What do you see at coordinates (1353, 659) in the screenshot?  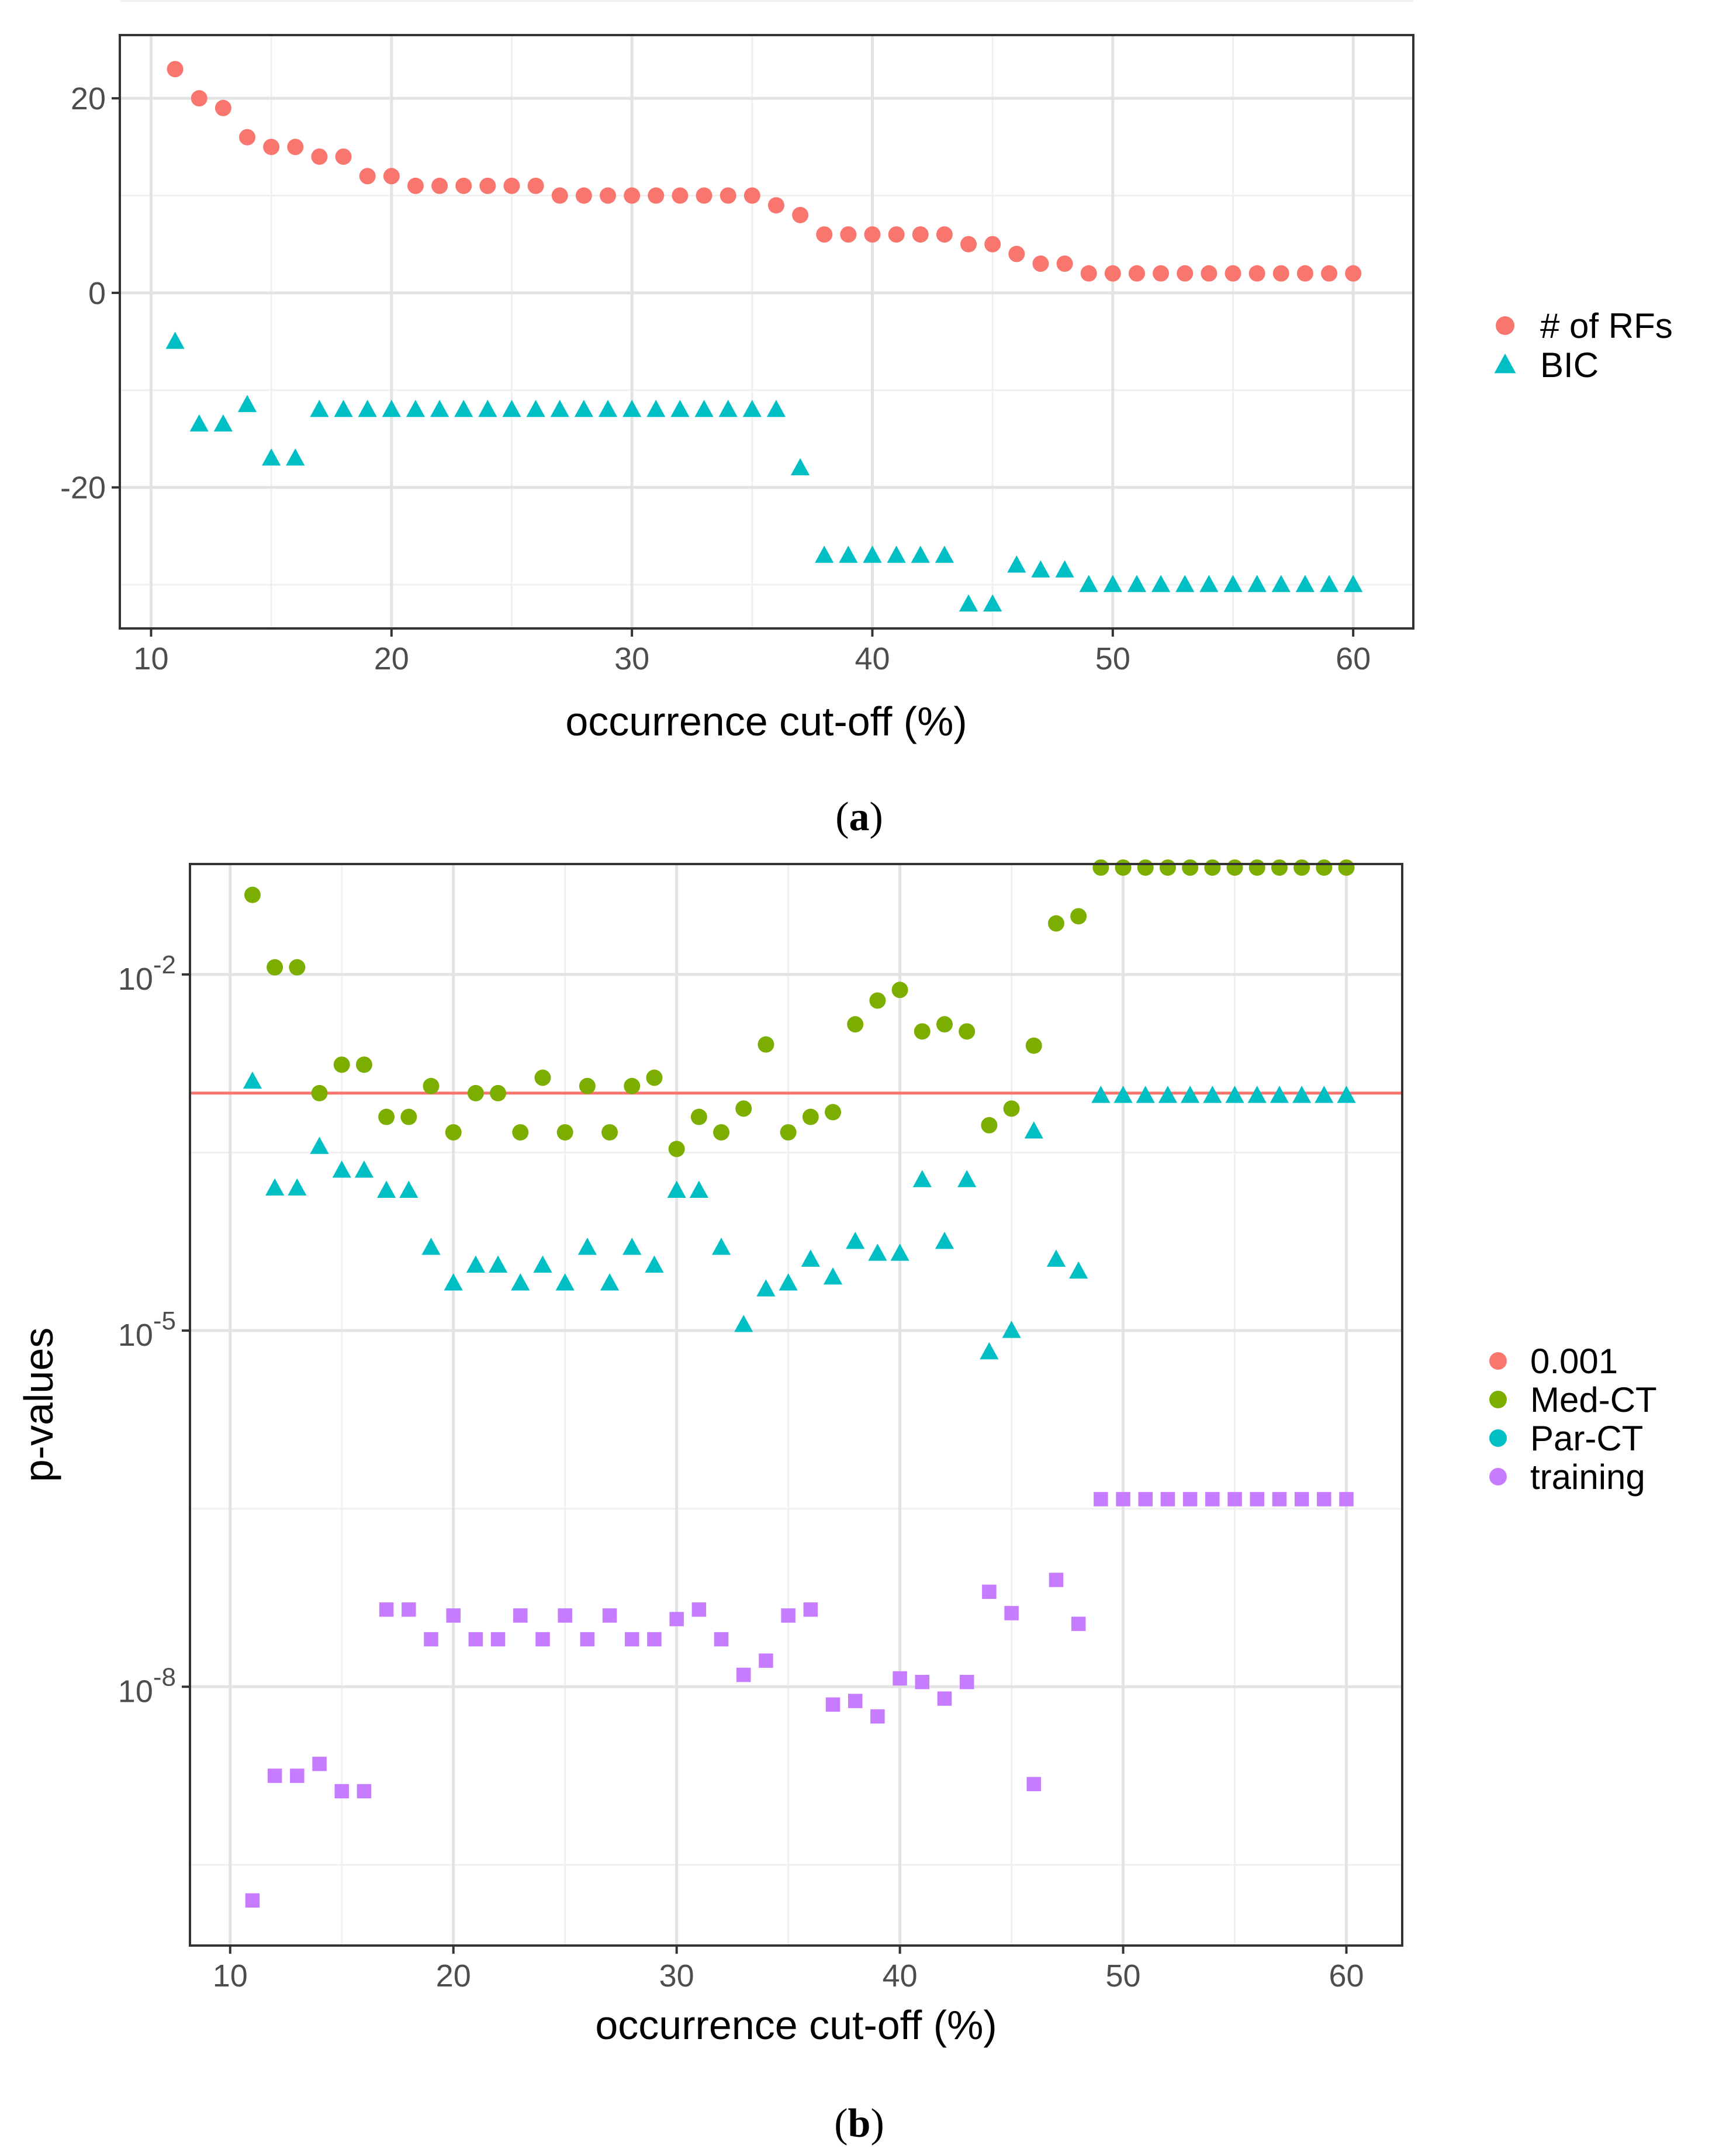 I see `x-tick-label: 60` at bounding box center [1353, 659].